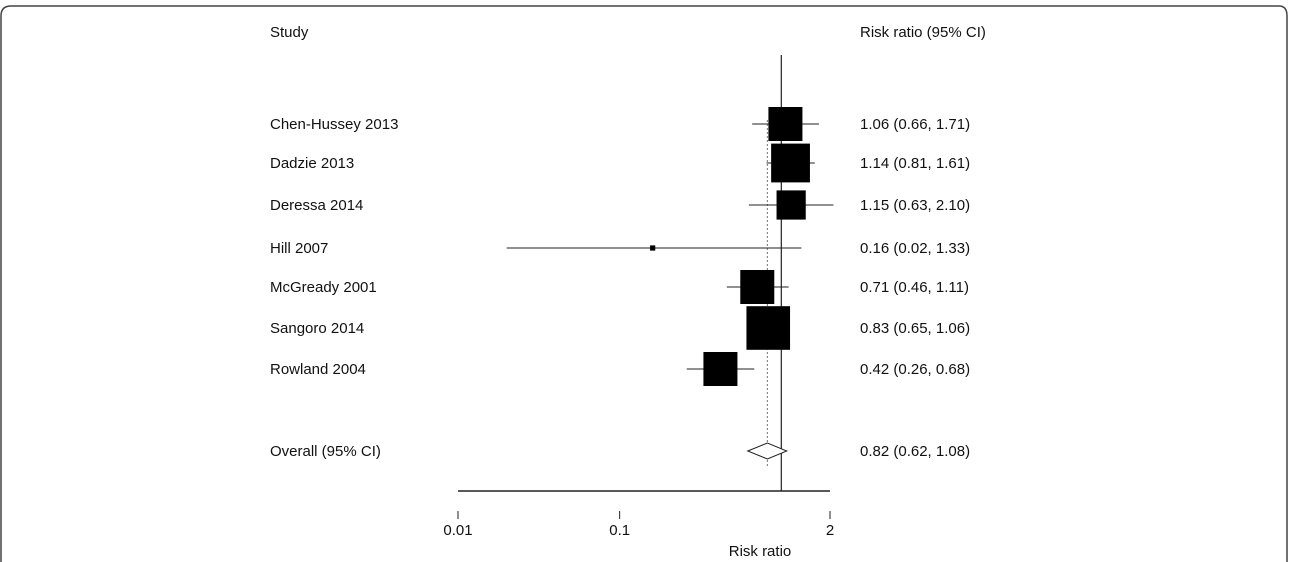  What do you see at coordinates (830, 530) in the screenshot?
I see `x-tick-label: 2` at bounding box center [830, 530].